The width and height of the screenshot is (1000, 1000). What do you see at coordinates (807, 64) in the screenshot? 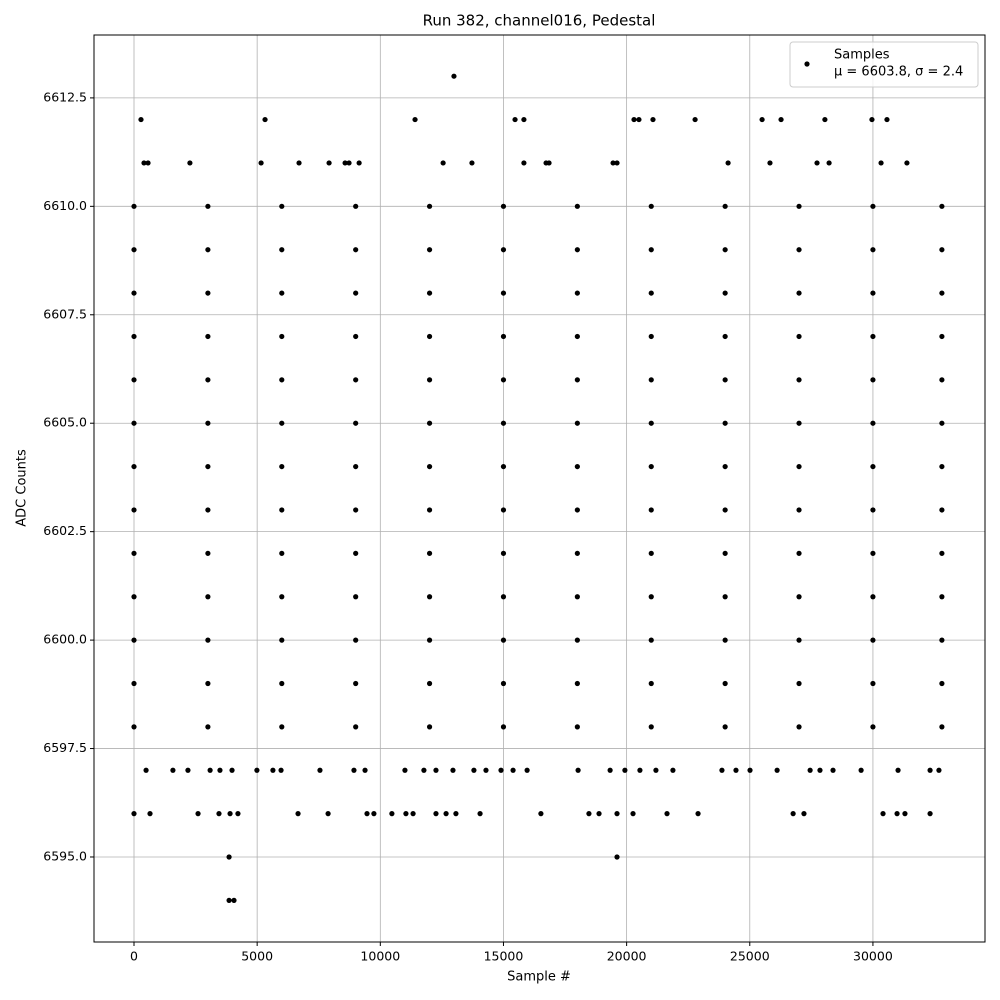
I see `legend-marker` at bounding box center [807, 64].